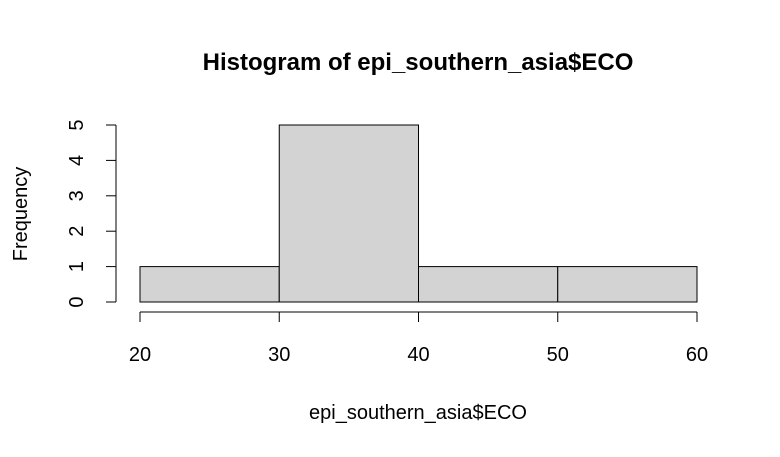 The width and height of the screenshot is (780, 457). I want to click on x-tick-label: 40, so click(418, 355).